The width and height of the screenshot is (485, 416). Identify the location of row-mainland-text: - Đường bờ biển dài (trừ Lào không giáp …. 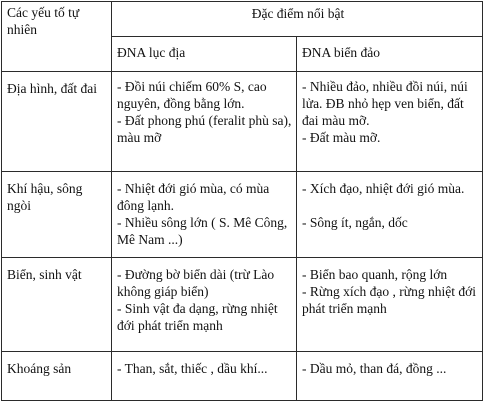
(197, 300).